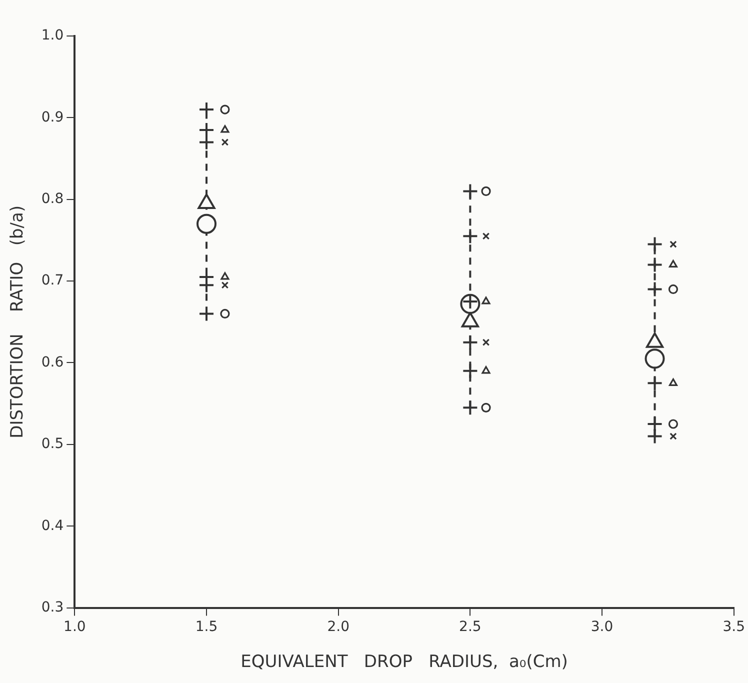 The image size is (748, 683). I want to click on y-tick-label: 0.7, so click(52, 280).